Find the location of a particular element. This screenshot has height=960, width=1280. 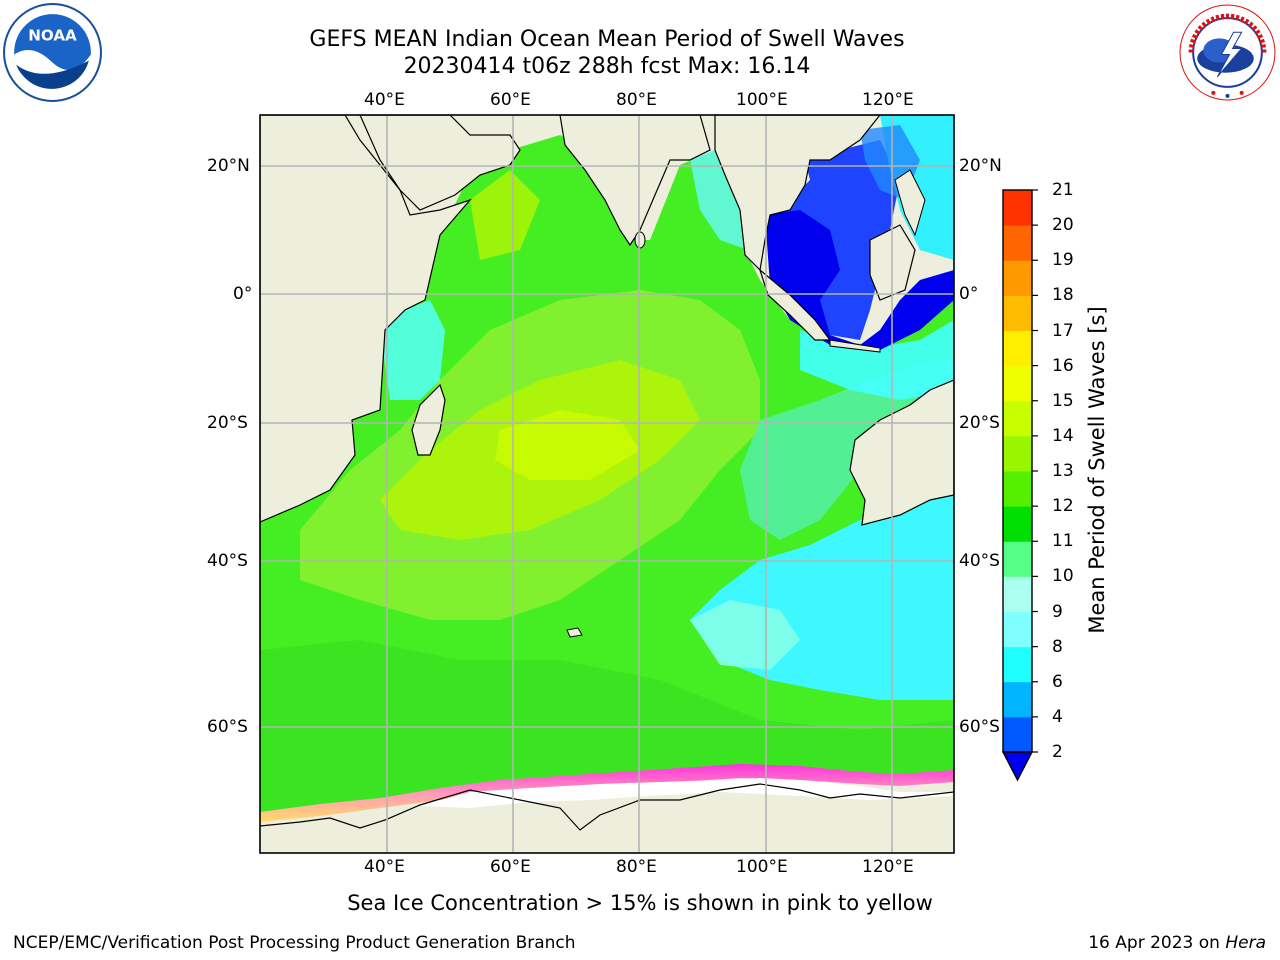

somali-coast-cyan is located at coordinates (412, 350).